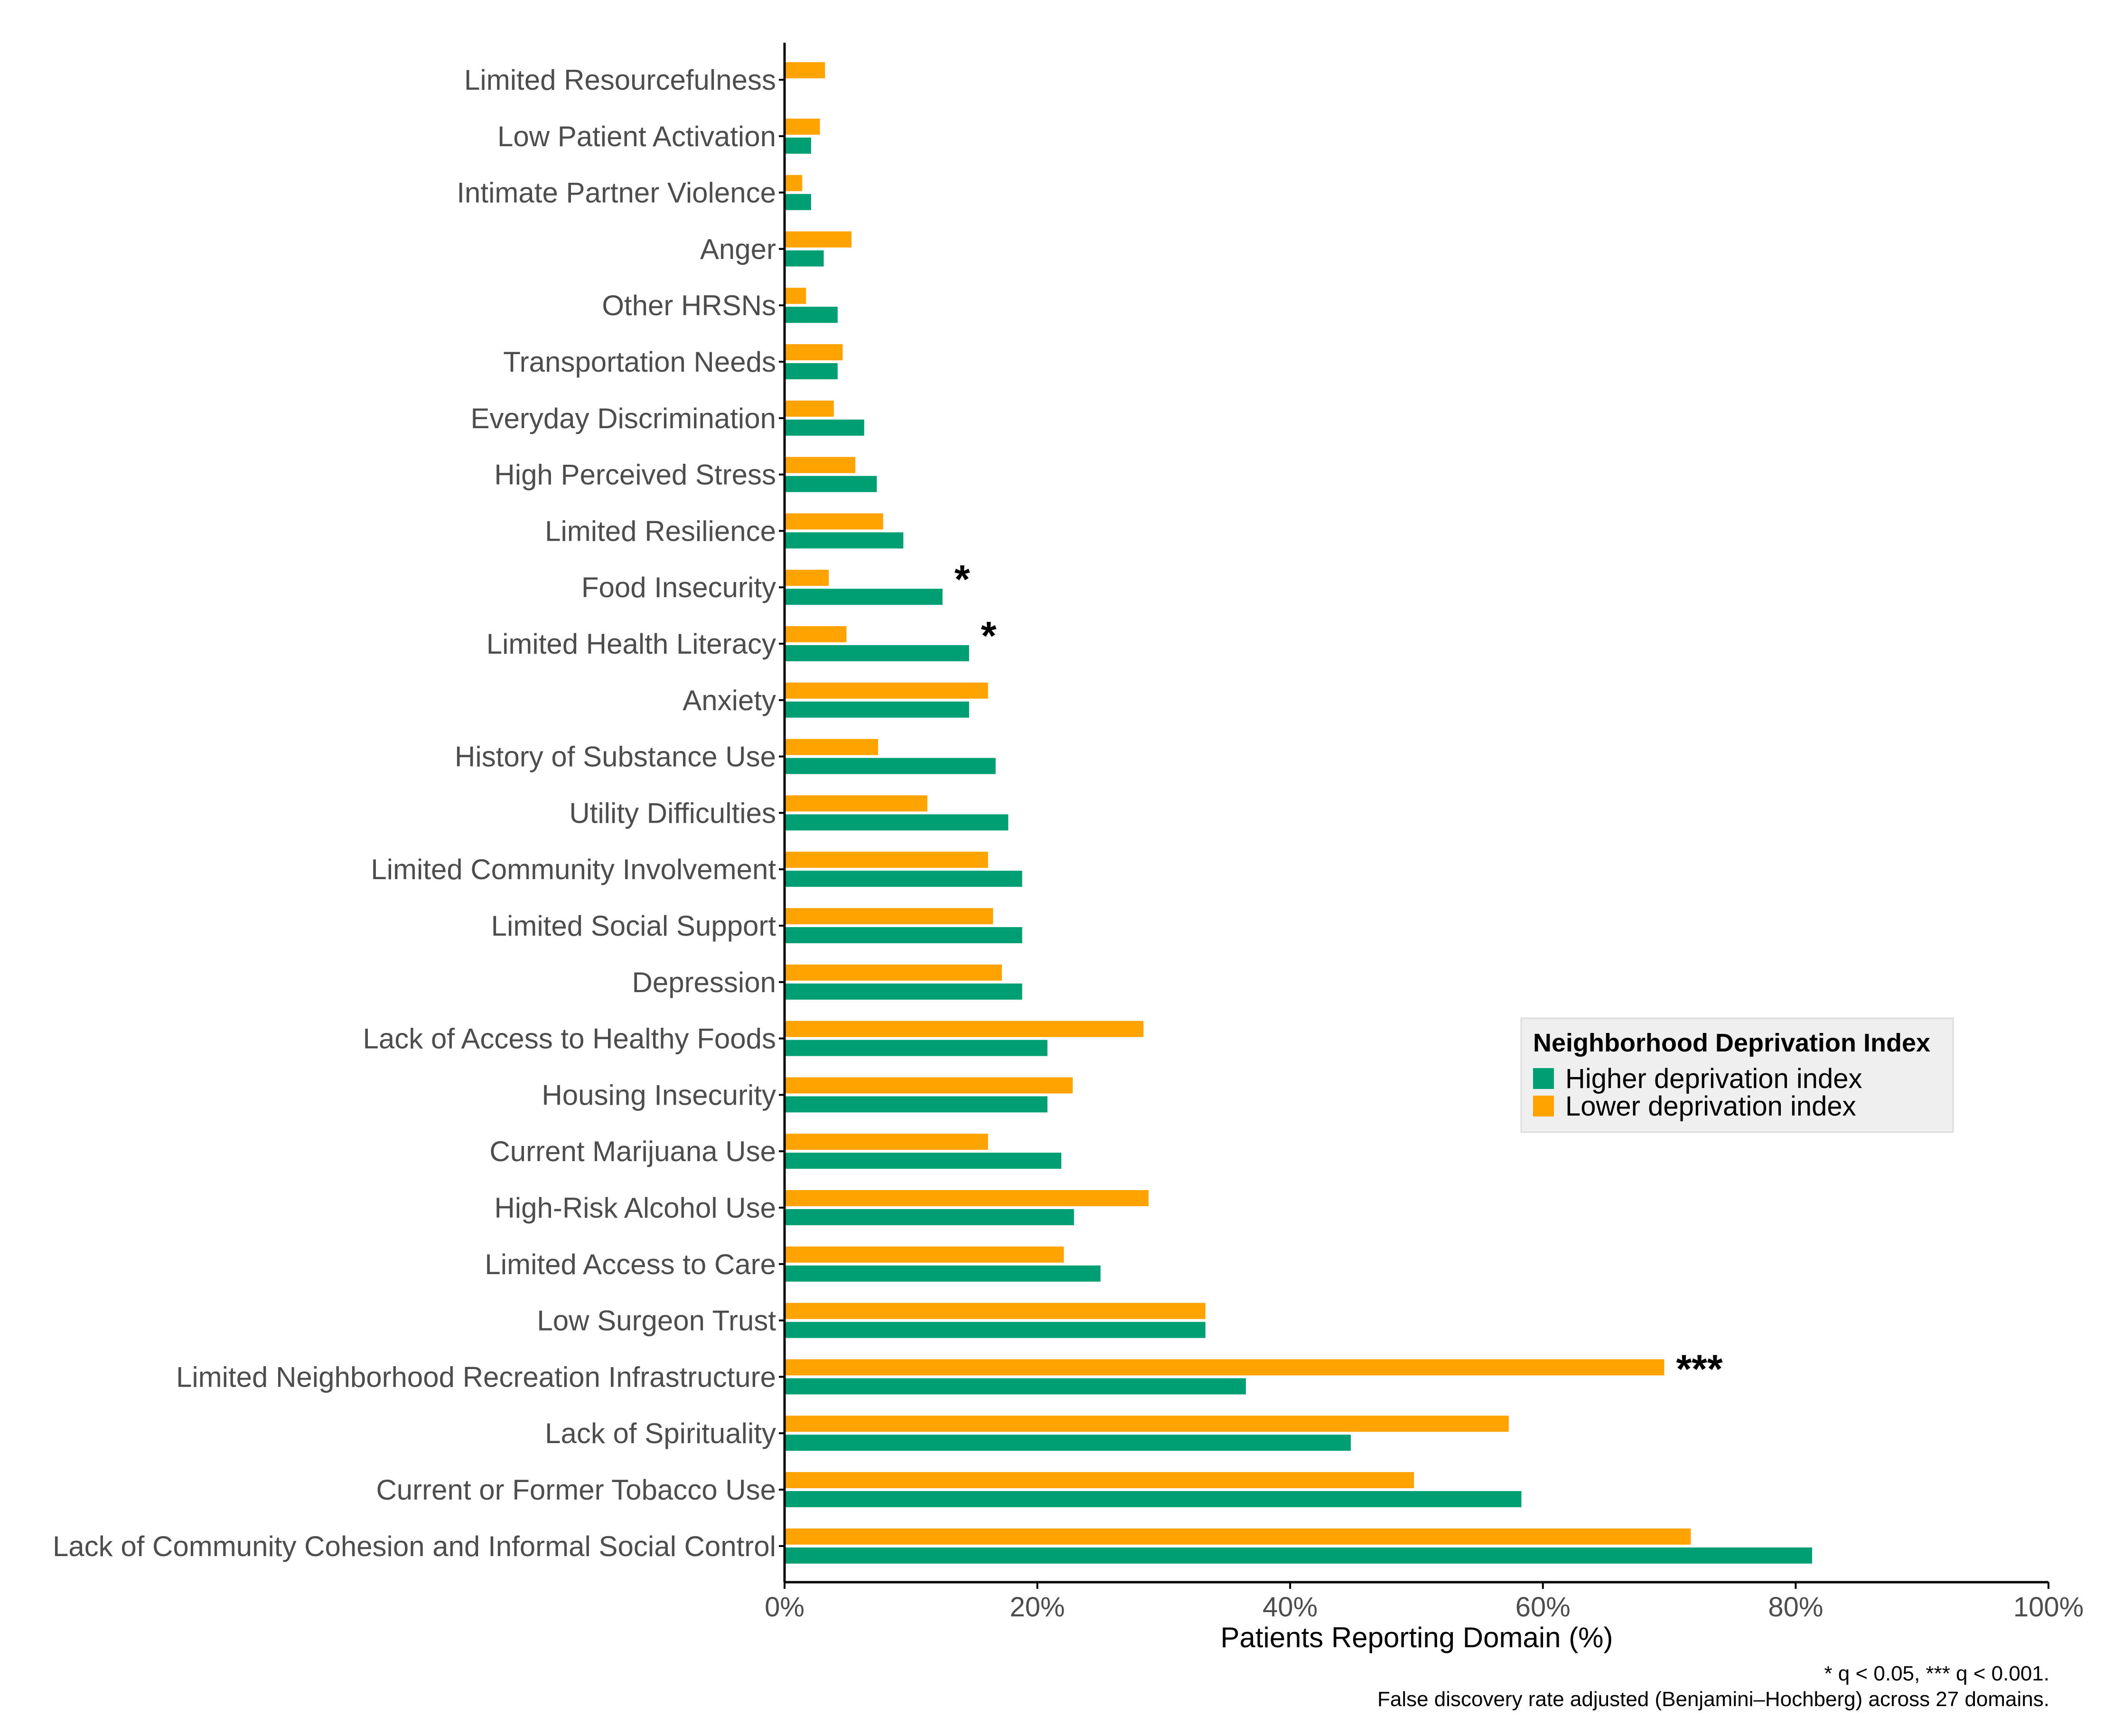  Describe the element at coordinates (1713, 1079) in the screenshot. I see `legend-label-higher: Higher deprivation index` at that location.